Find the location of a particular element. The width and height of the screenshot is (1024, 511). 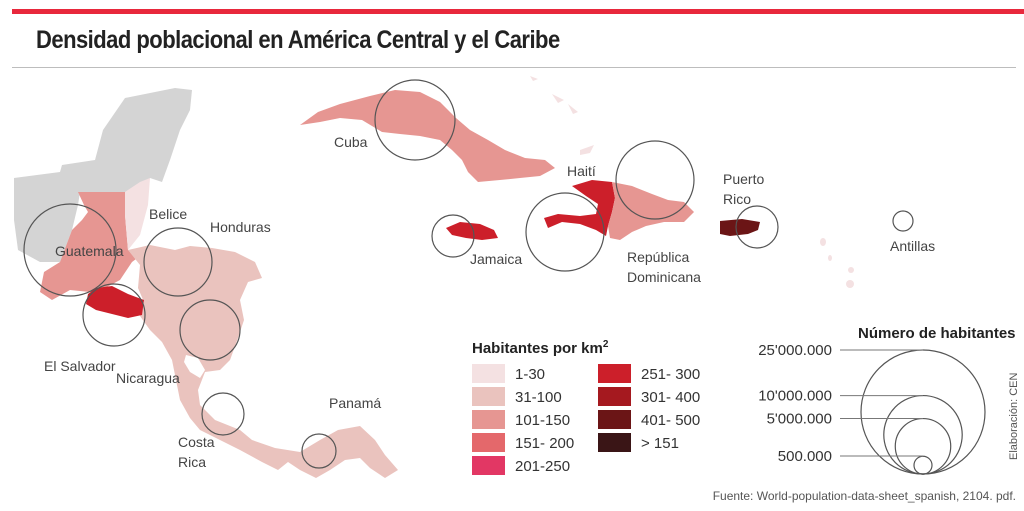

population-circle-puerto-rico is located at coordinates (757, 227).